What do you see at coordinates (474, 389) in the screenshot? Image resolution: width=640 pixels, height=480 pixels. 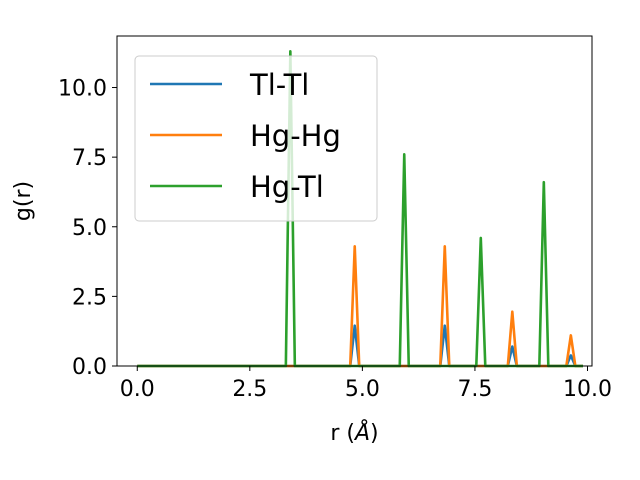 I see `x-tick-label: 7.5` at bounding box center [474, 389].